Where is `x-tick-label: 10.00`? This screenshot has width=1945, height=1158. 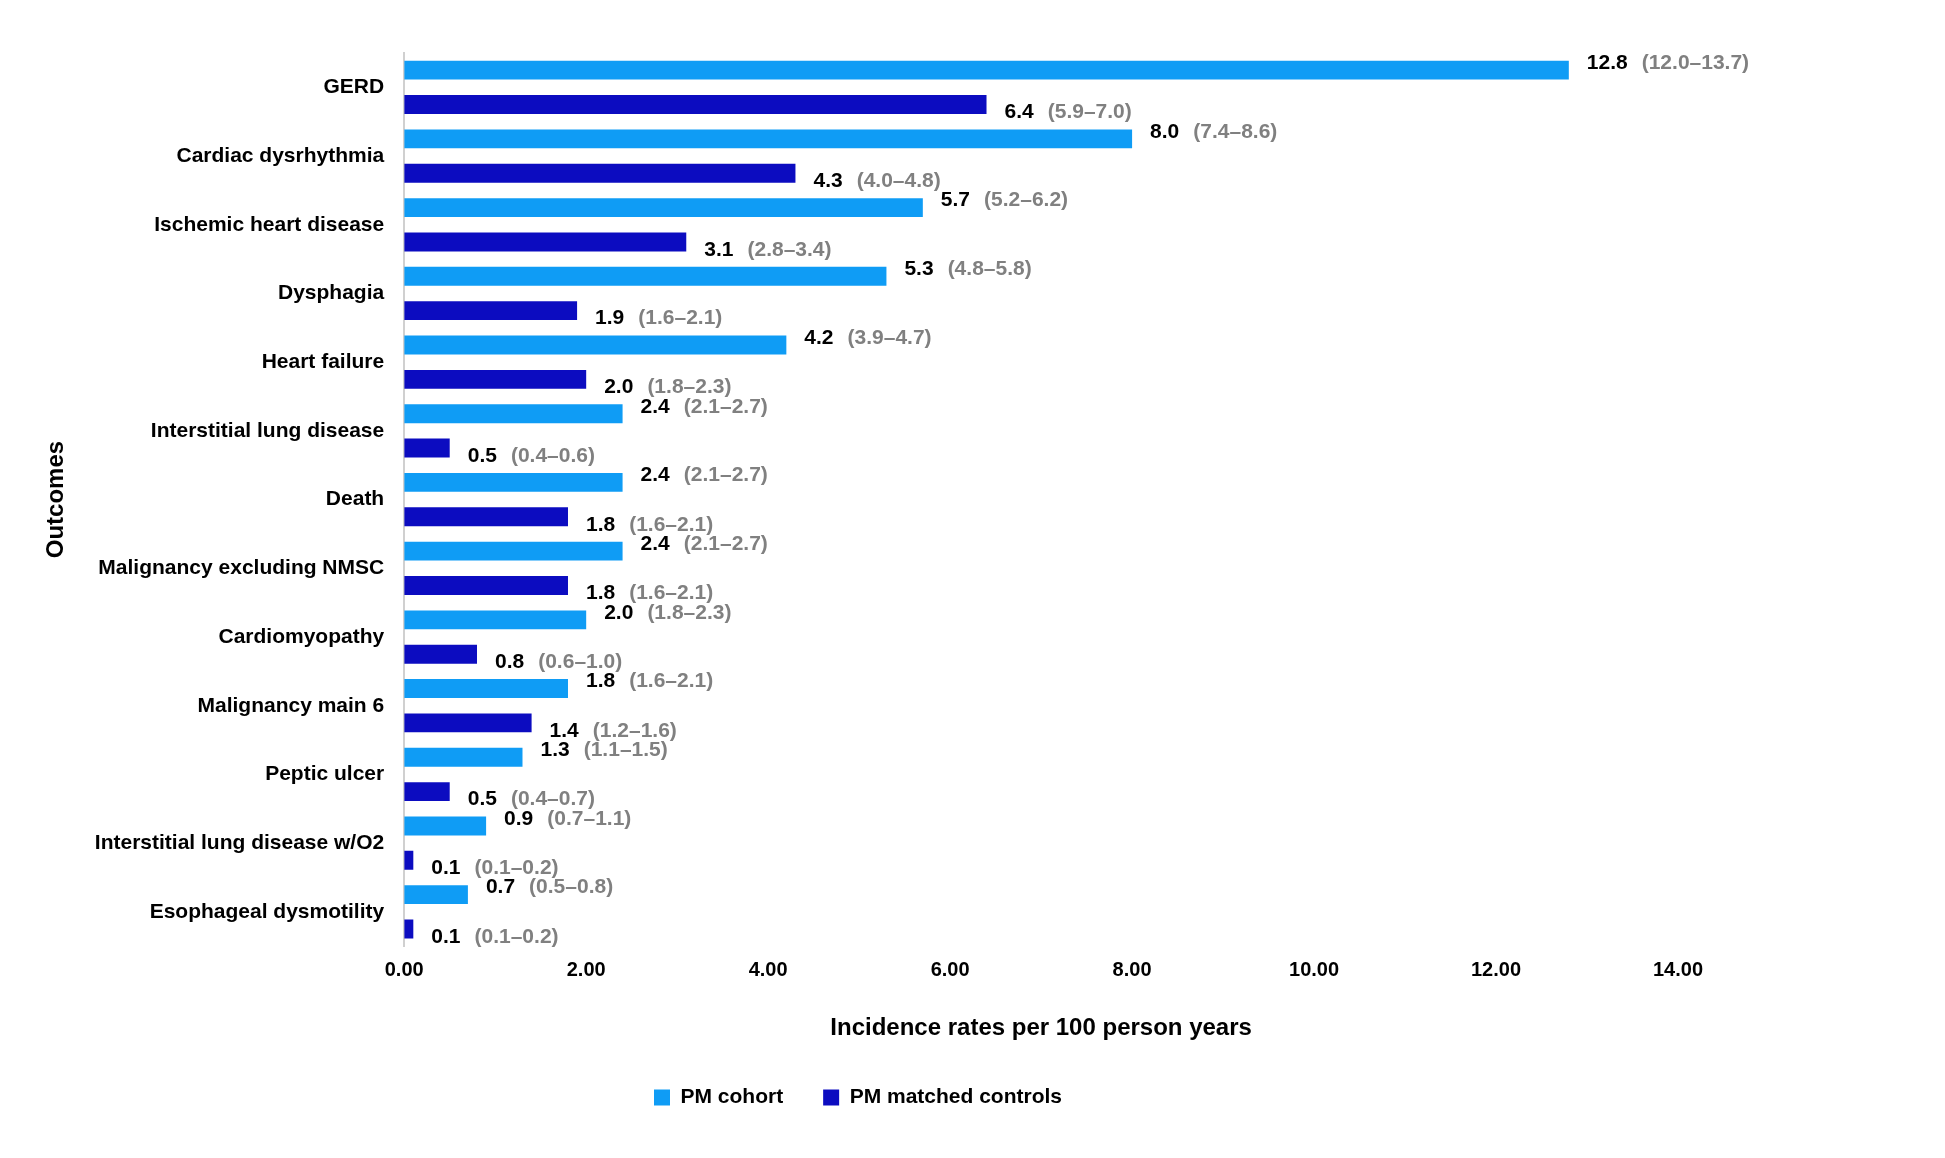
x-tick-label: 10.00 is located at coordinates (1314, 968).